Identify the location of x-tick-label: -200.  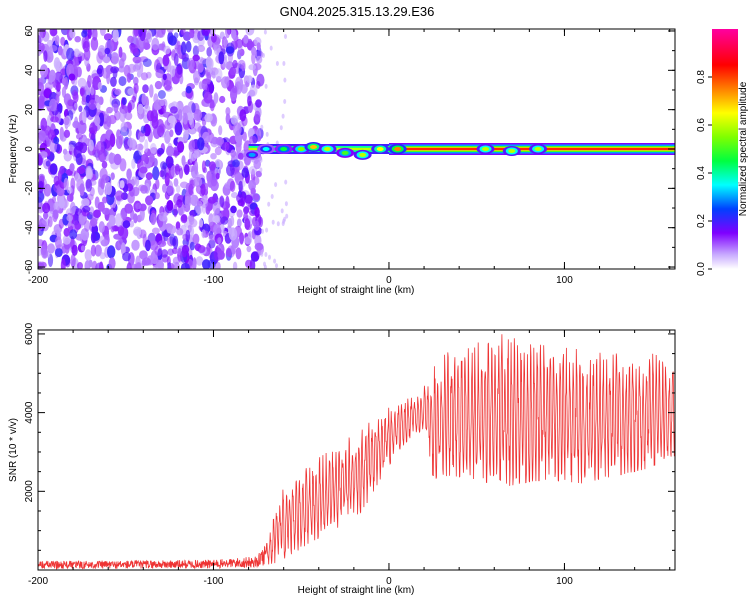
(38, 581).